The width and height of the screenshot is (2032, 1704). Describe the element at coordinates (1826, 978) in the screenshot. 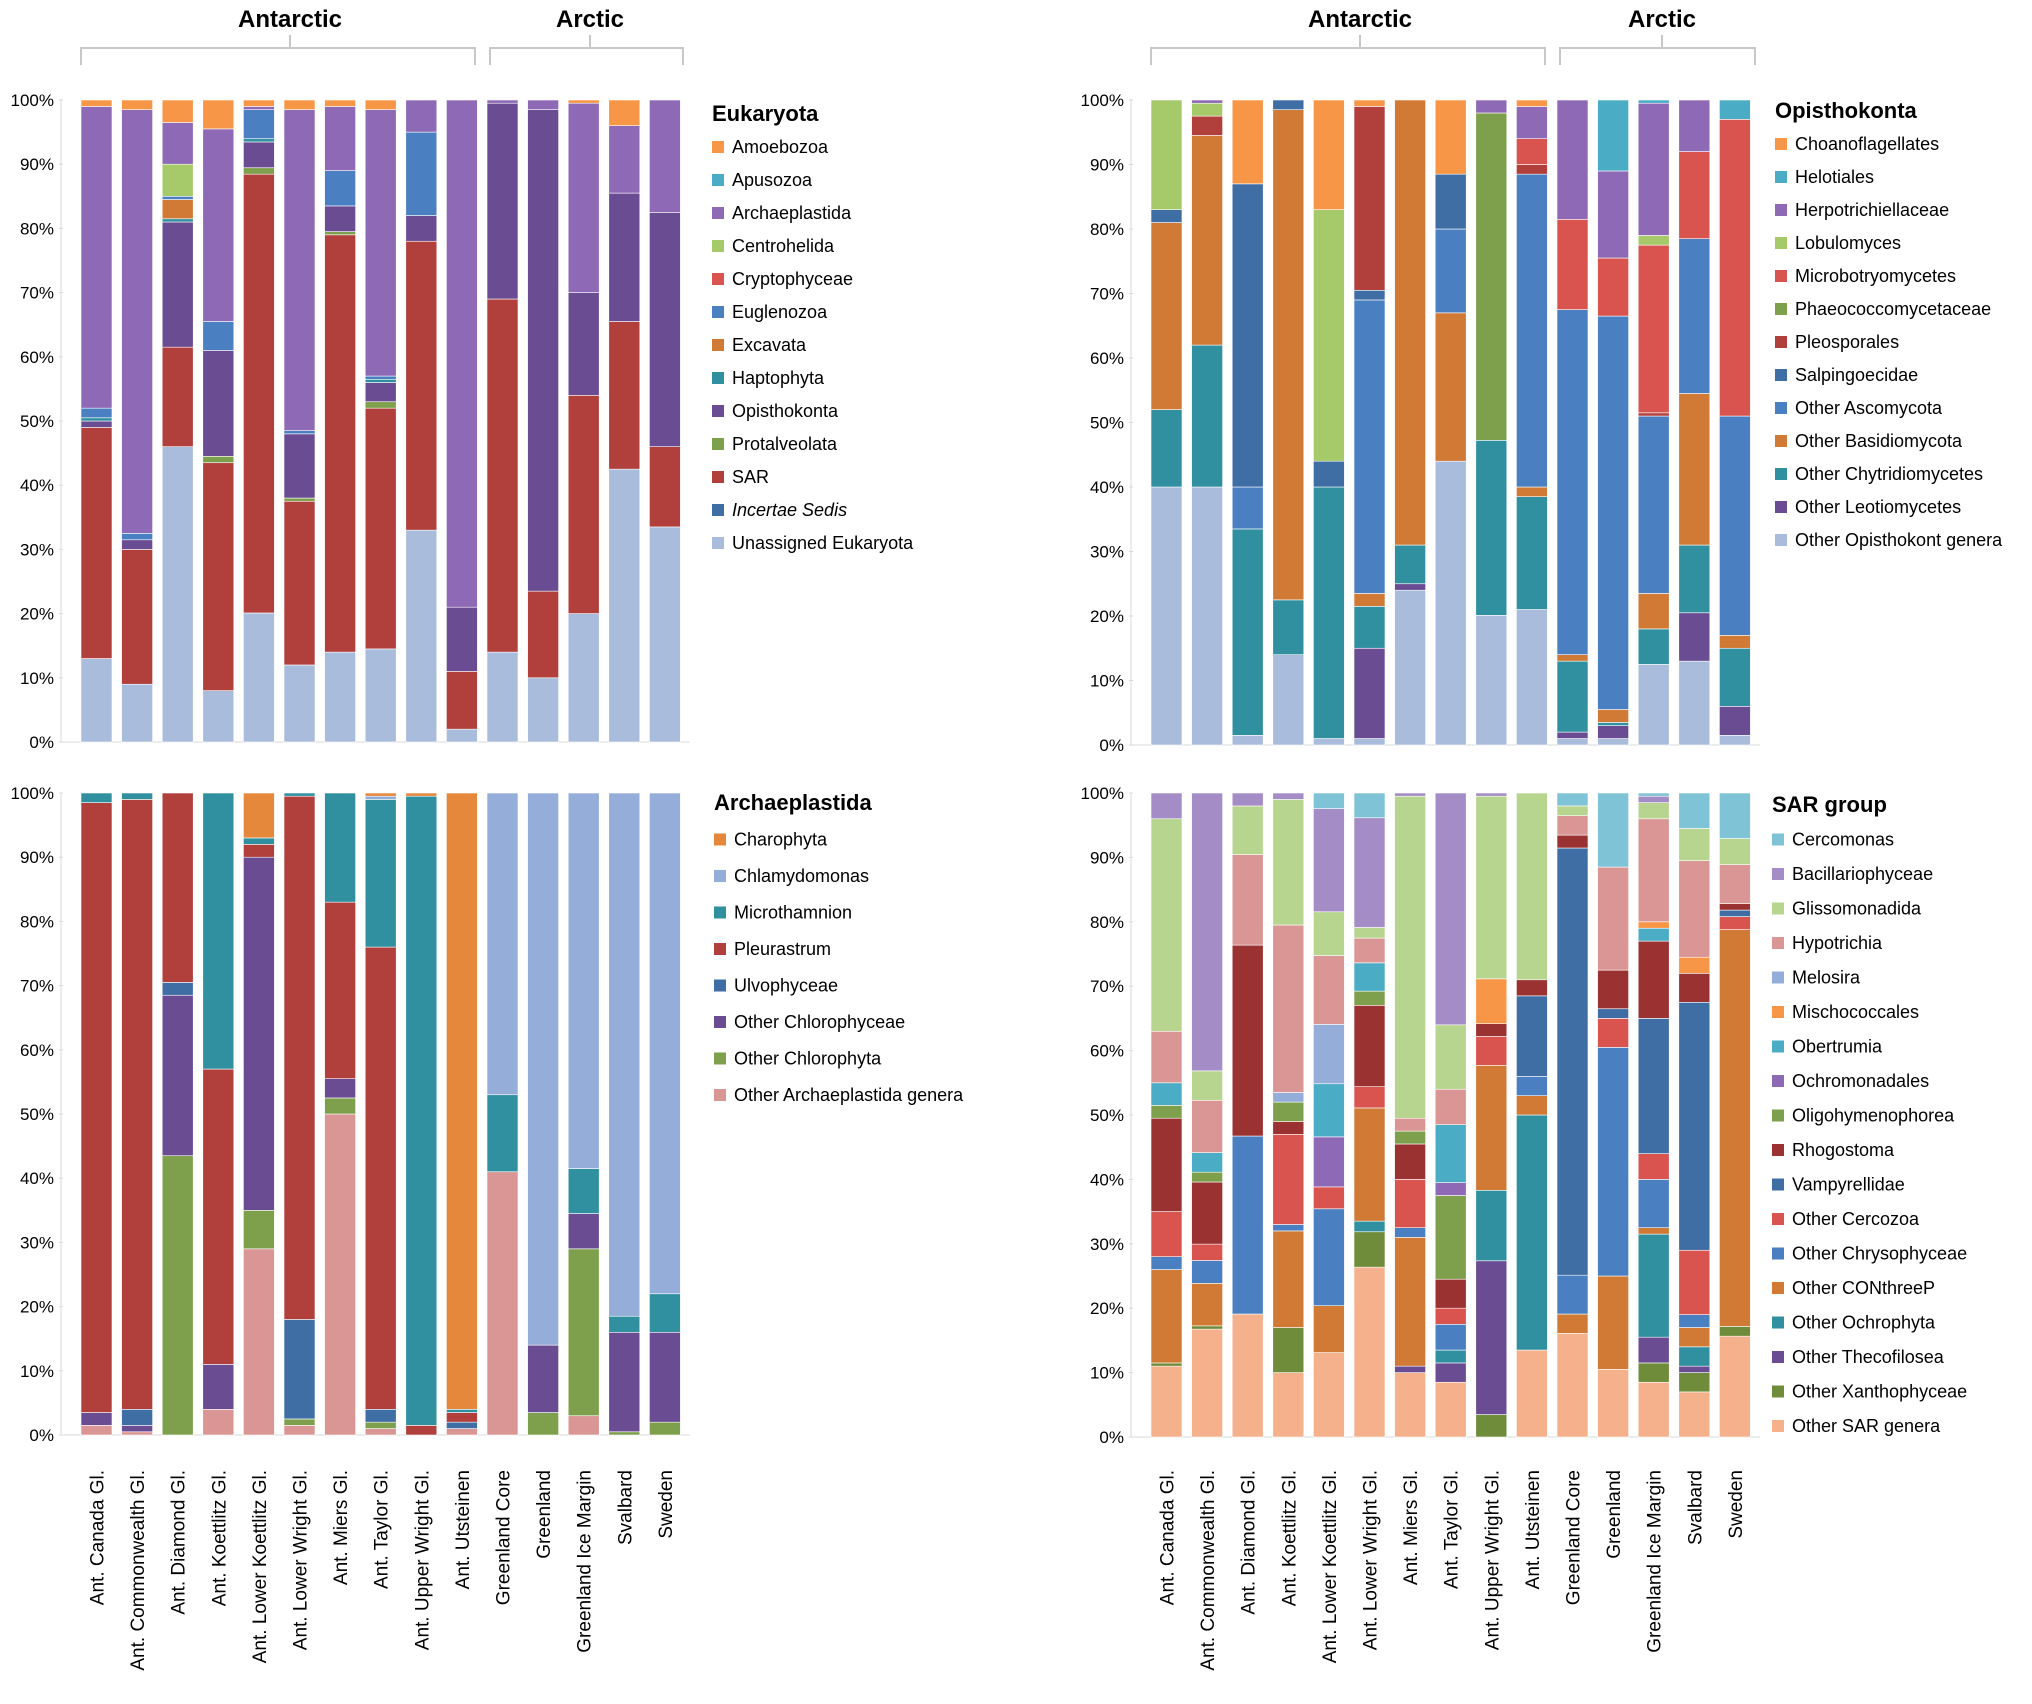

I see `legend-label: Melosira` at that location.